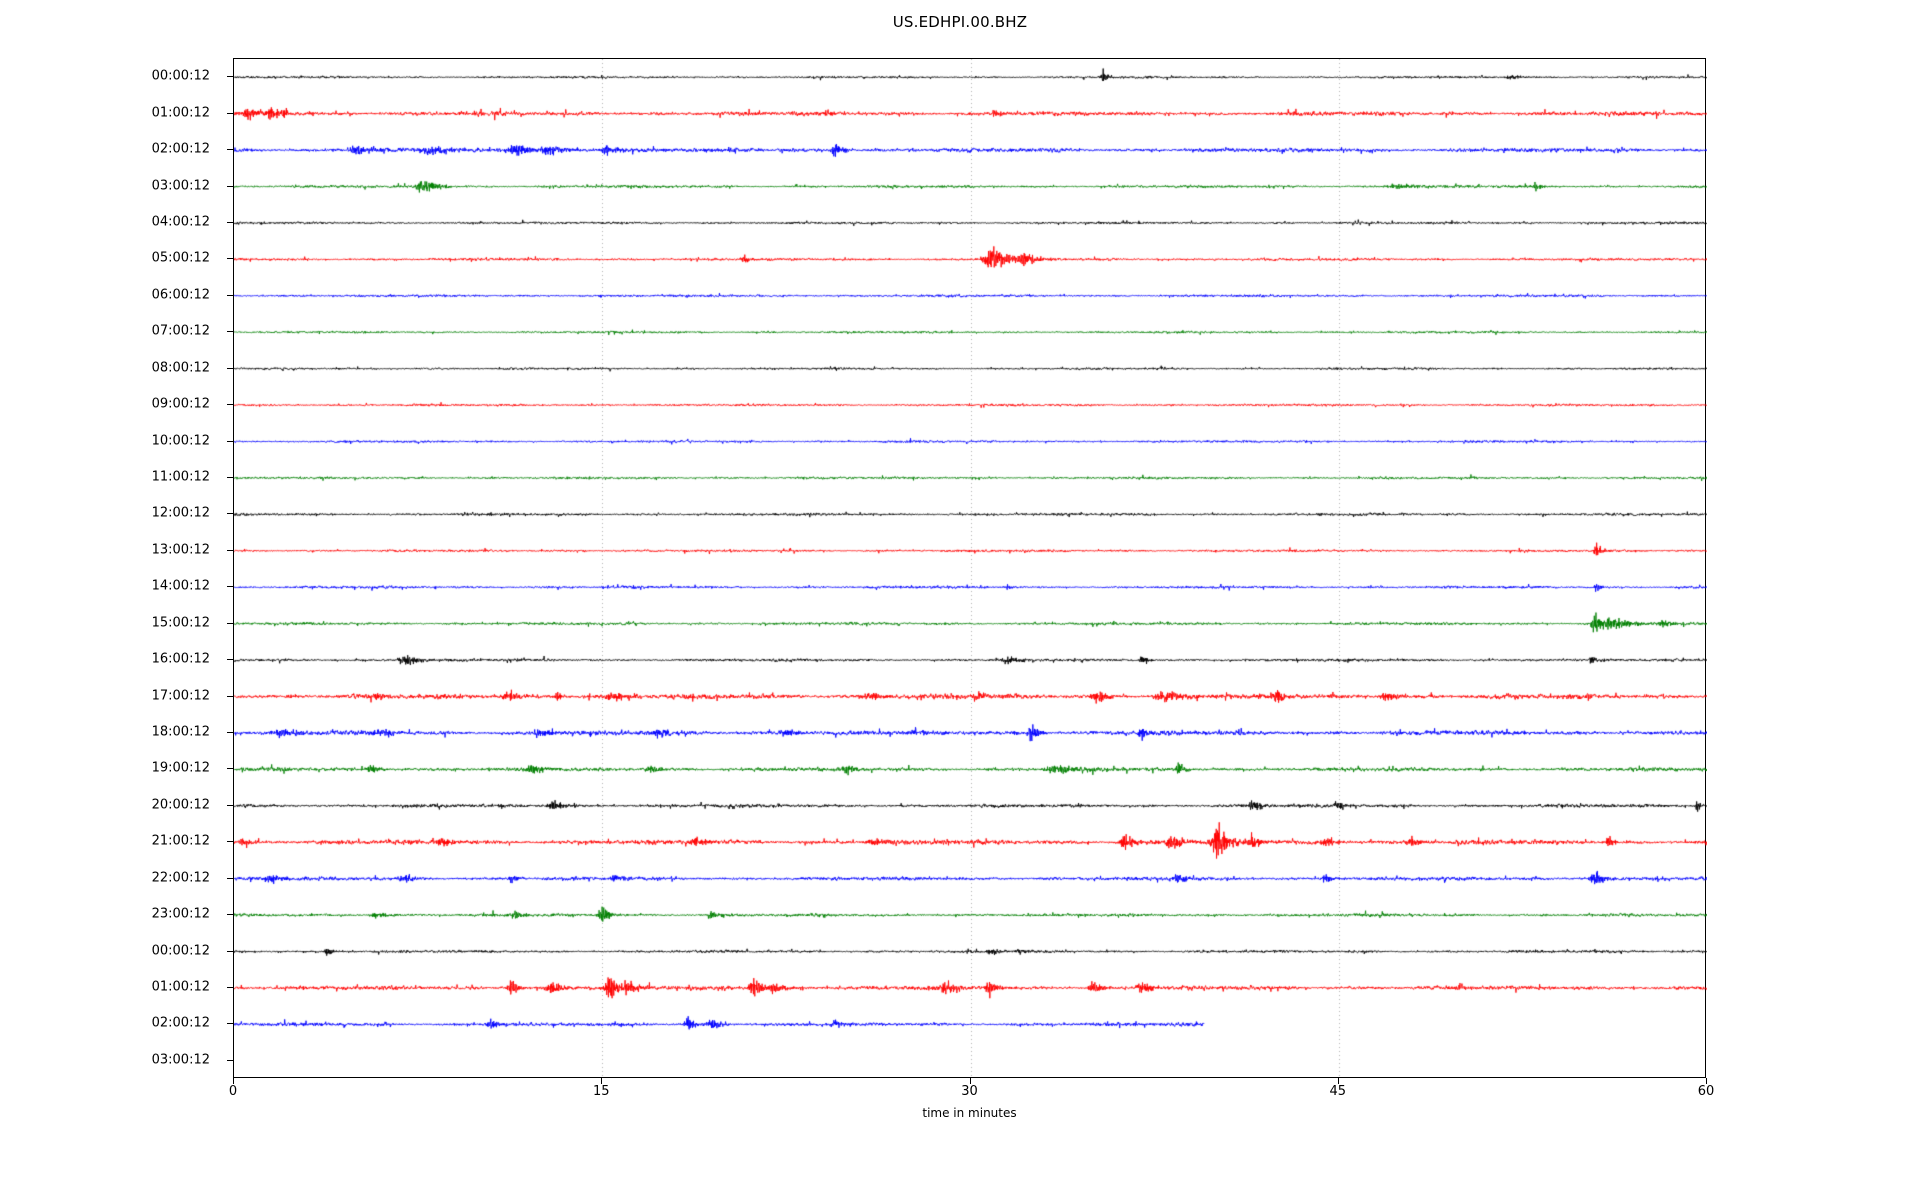 The width and height of the screenshot is (1920, 1200). Describe the element at coordinates (180, 440) in the screenshot. I see `y-axis-tick-label: 10:00:12` at that location.